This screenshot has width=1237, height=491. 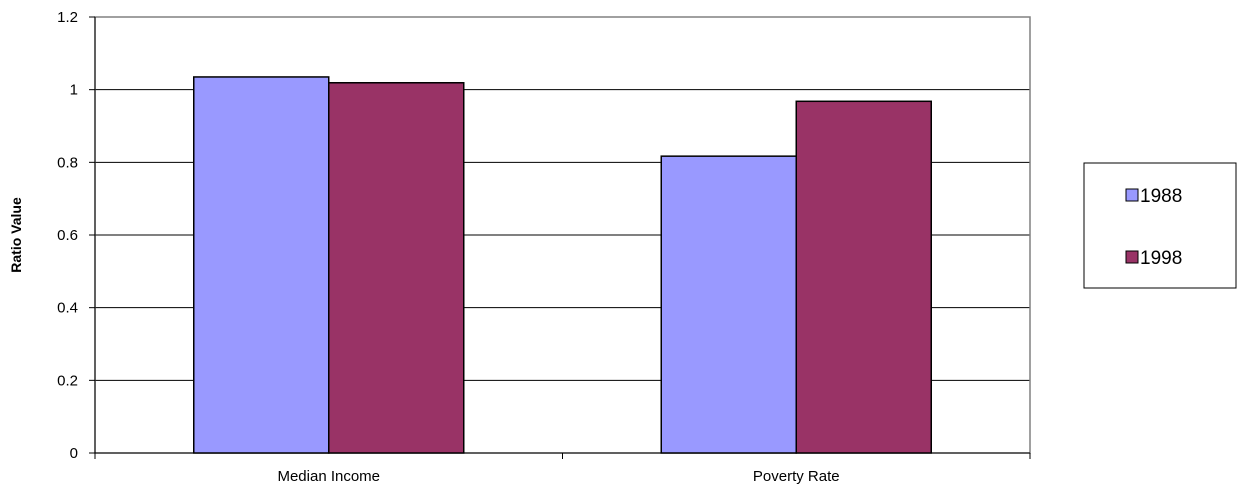 What do you see at coordinates (1161, 258) in the screenshot?
I see `legend-label-1998: 1998` at bounding box center [1161, 258].